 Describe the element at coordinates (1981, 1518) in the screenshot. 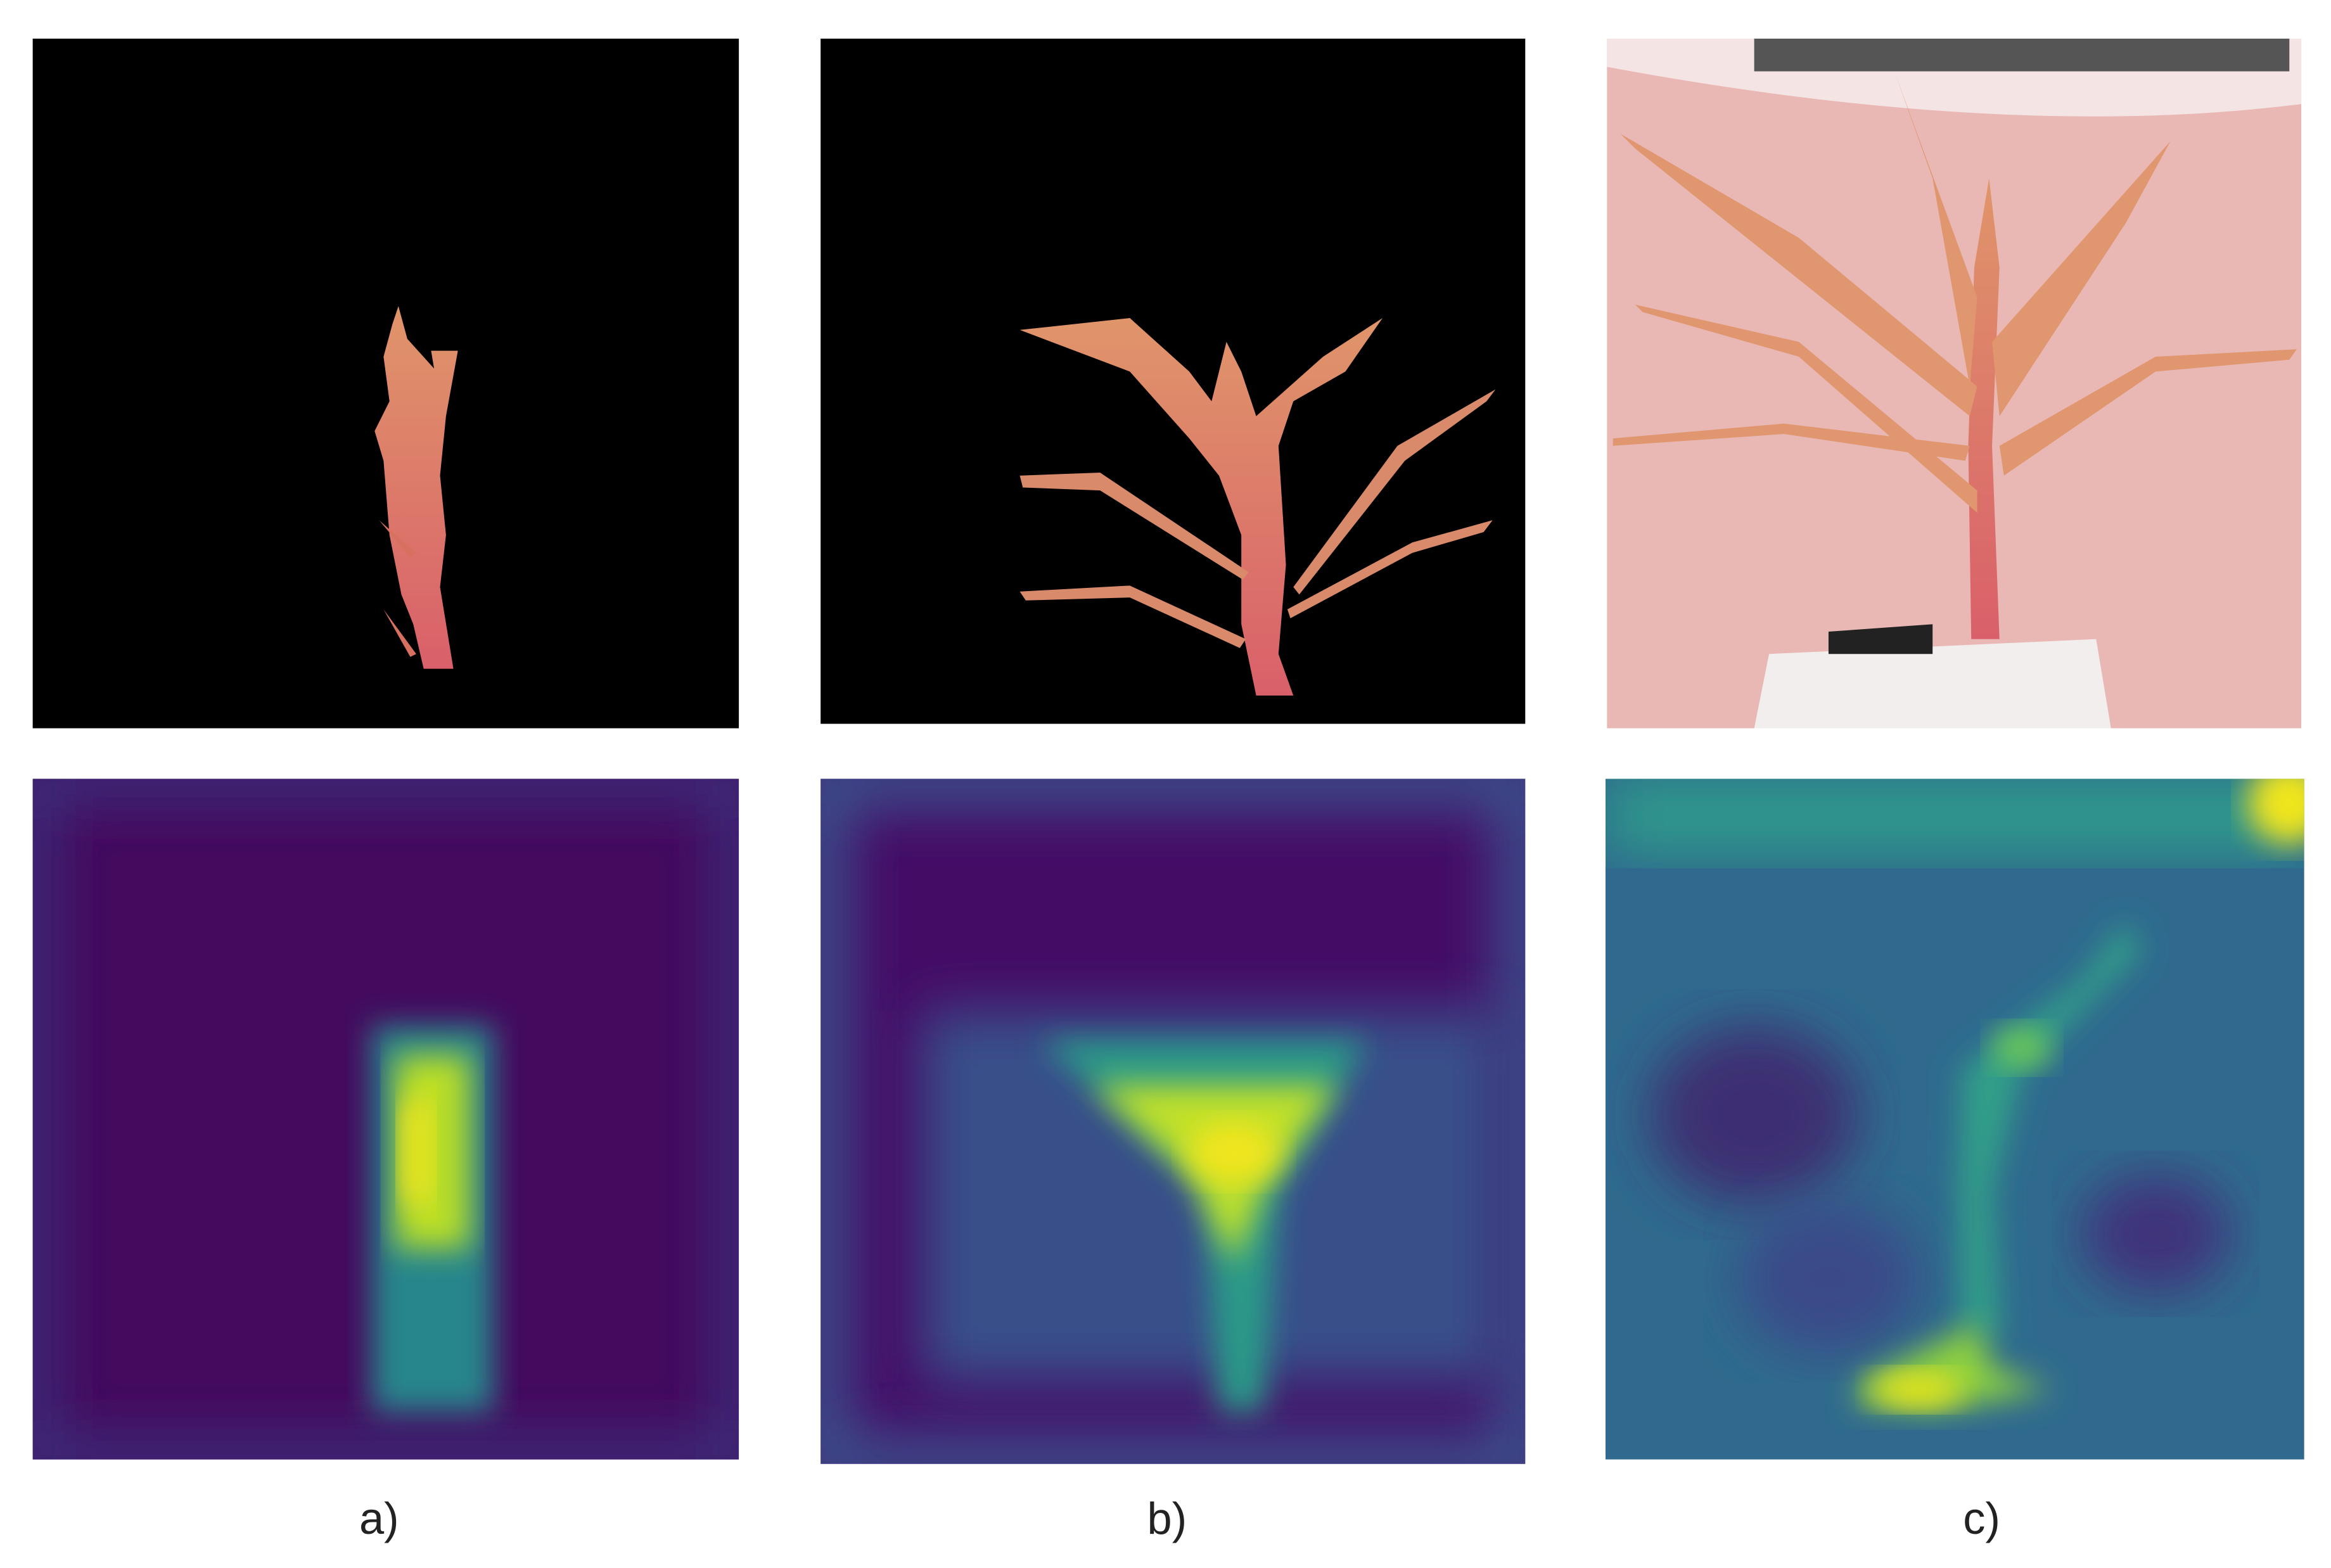

I see `panel-label: c)` at that location.